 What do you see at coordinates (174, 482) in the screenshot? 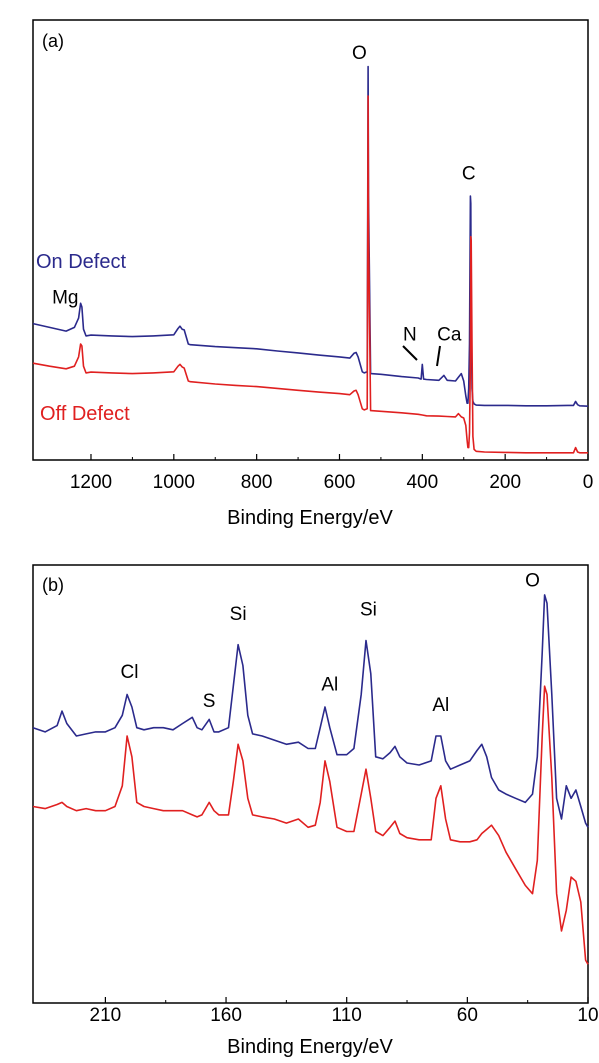
I see `chart-a-x-tick-label: 1000` at bounding box center [174, 482].